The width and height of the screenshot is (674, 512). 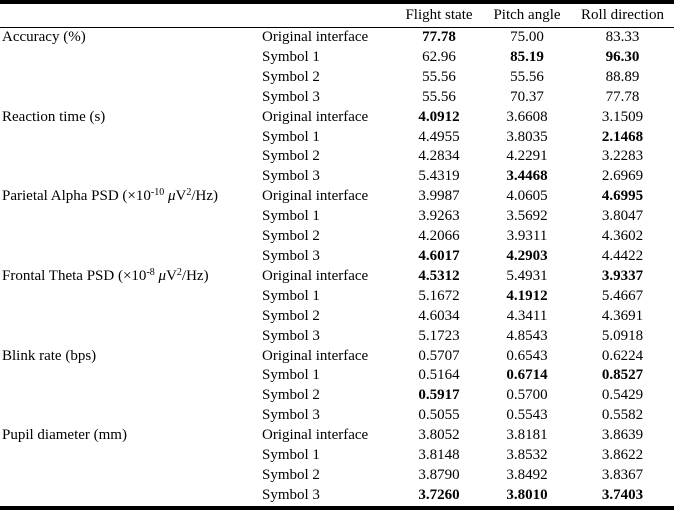 What do you see at coordinates (622, 116) in the screenshot?
I see `value-roll-direction: 3.1509` at bounding box center [622, 116].